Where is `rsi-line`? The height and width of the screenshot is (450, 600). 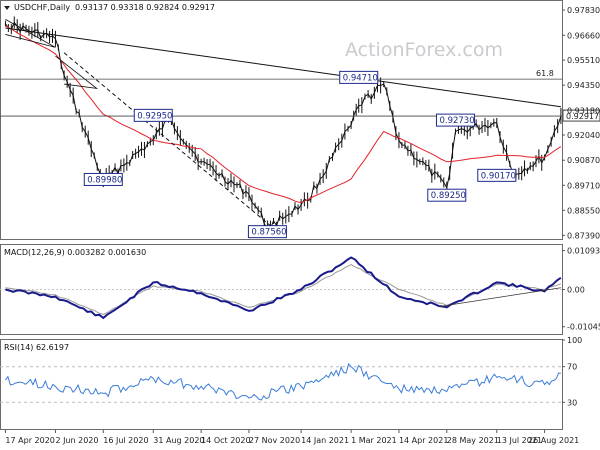 rsi-line is located at coordinates (282, 381).